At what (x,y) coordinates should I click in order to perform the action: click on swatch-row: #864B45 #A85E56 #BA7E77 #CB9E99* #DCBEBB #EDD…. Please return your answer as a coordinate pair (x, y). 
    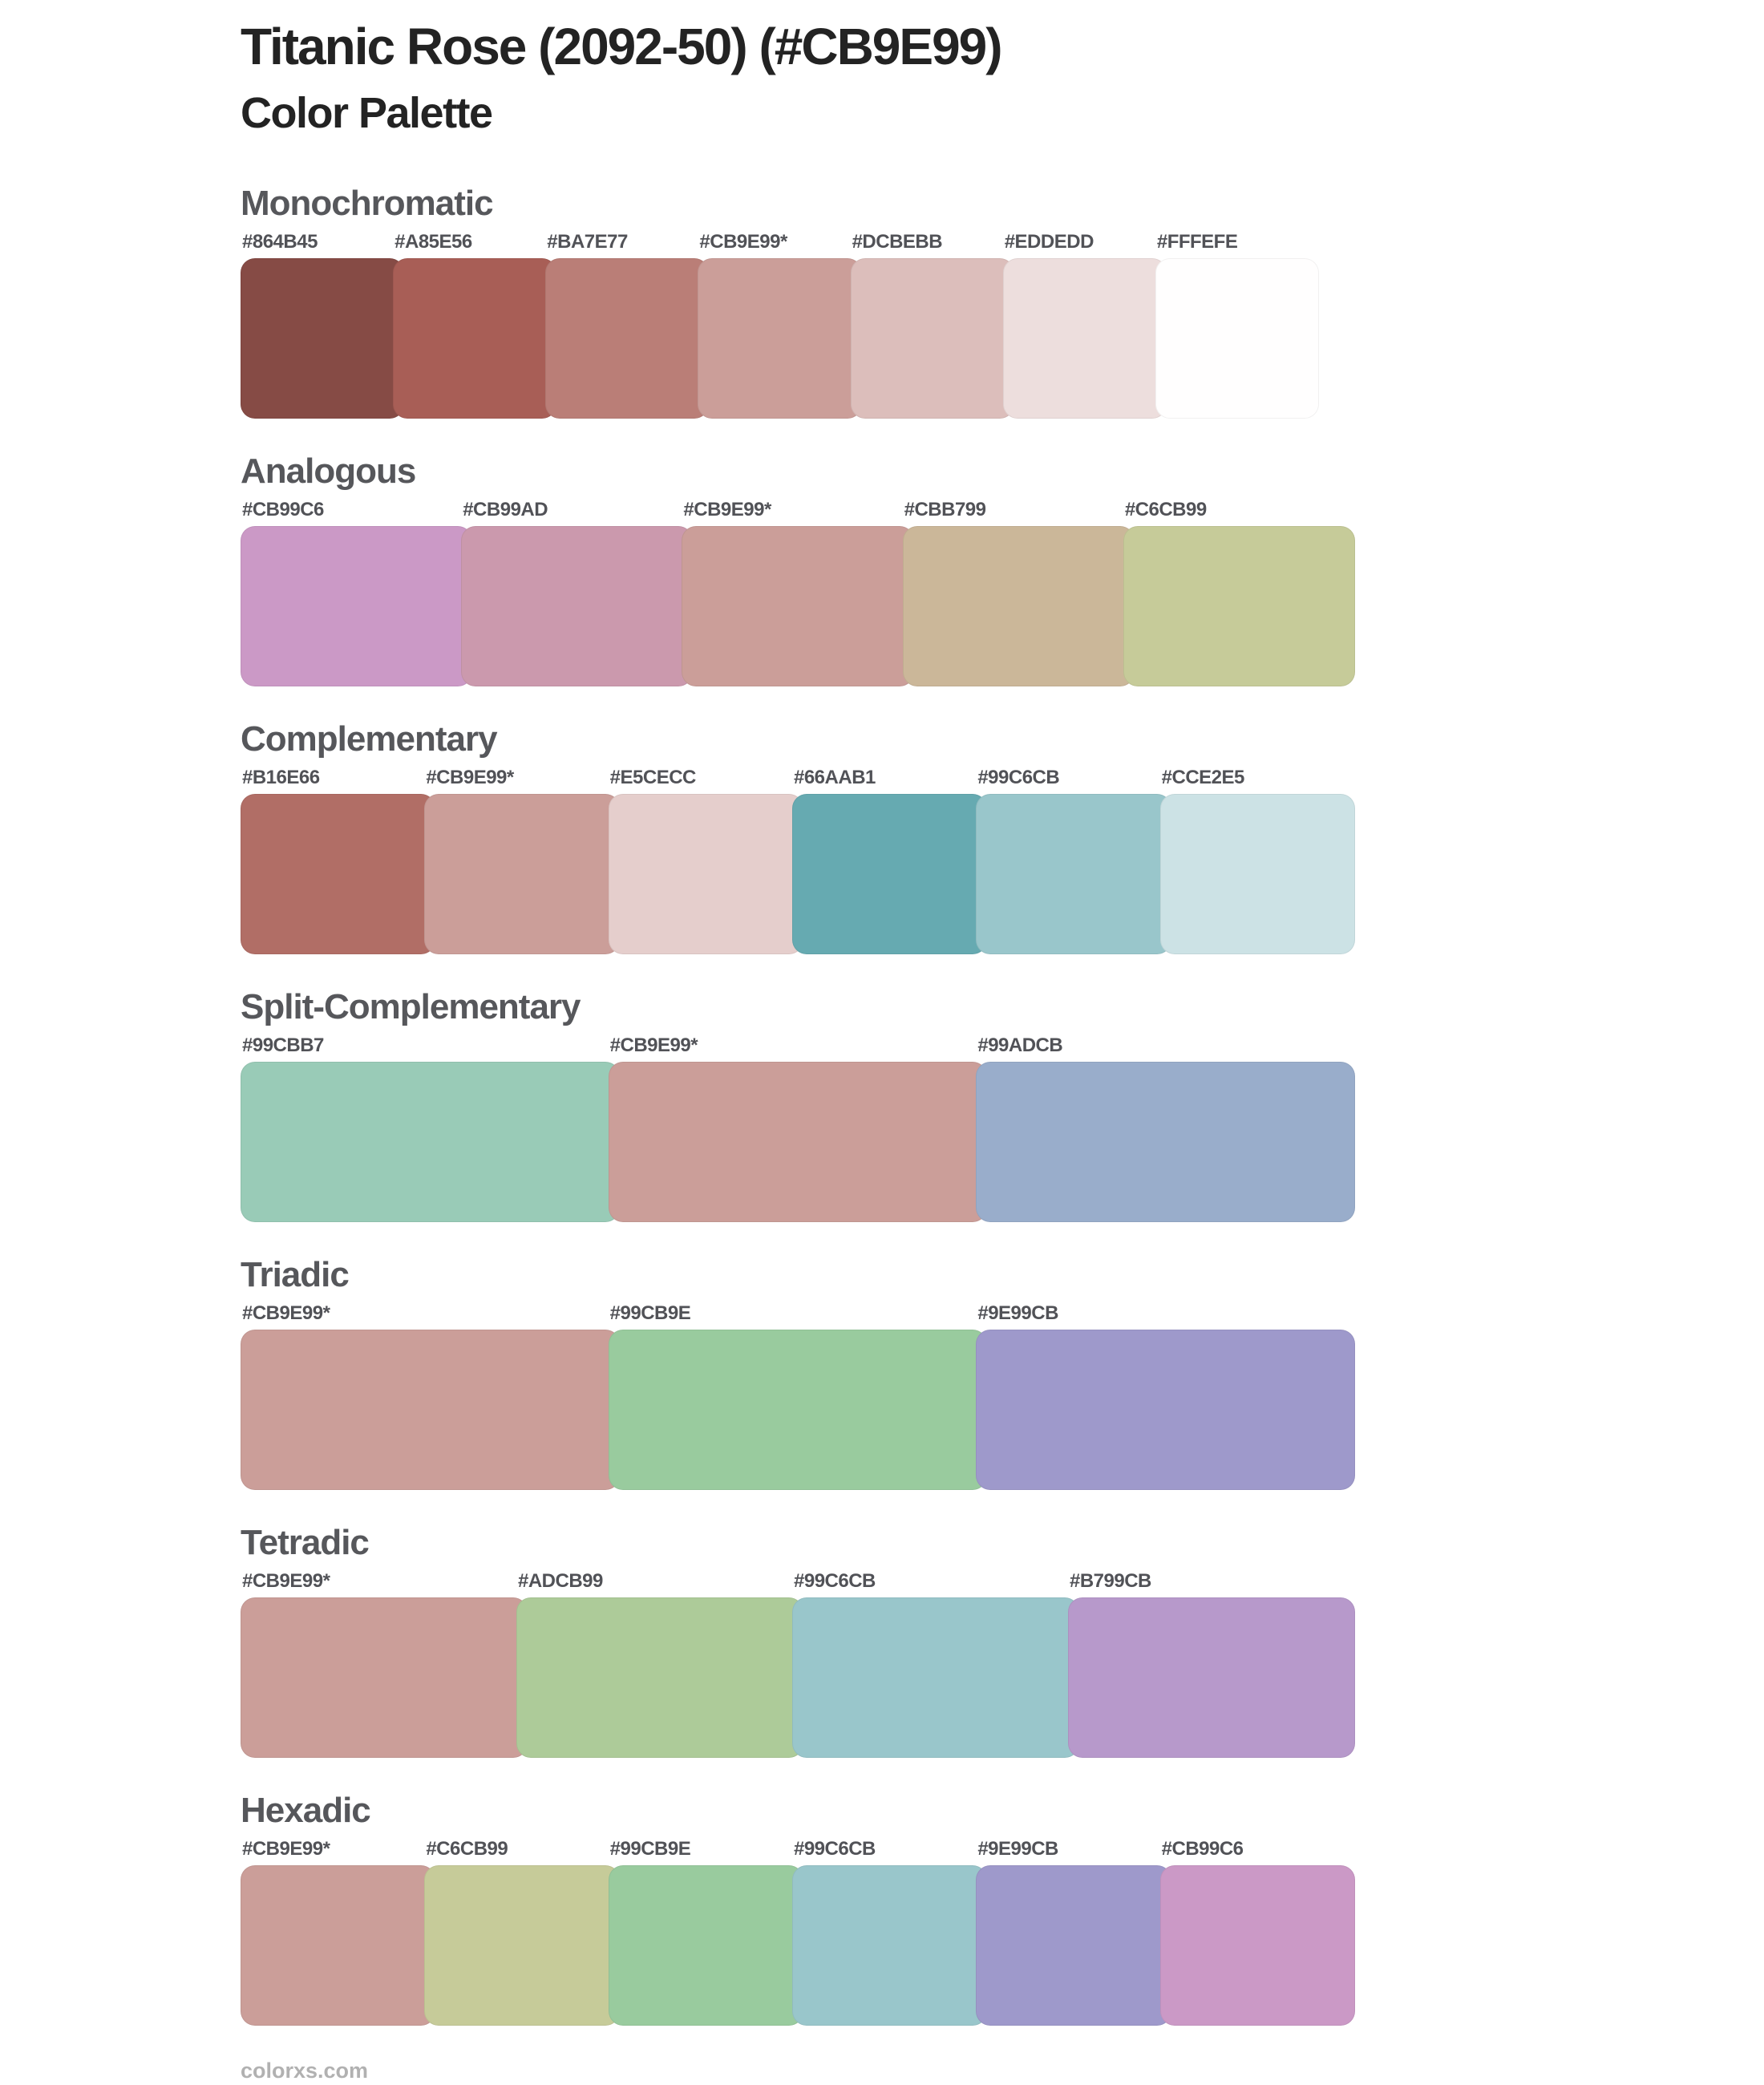
    Looking at the image, I should click on (780, 325).